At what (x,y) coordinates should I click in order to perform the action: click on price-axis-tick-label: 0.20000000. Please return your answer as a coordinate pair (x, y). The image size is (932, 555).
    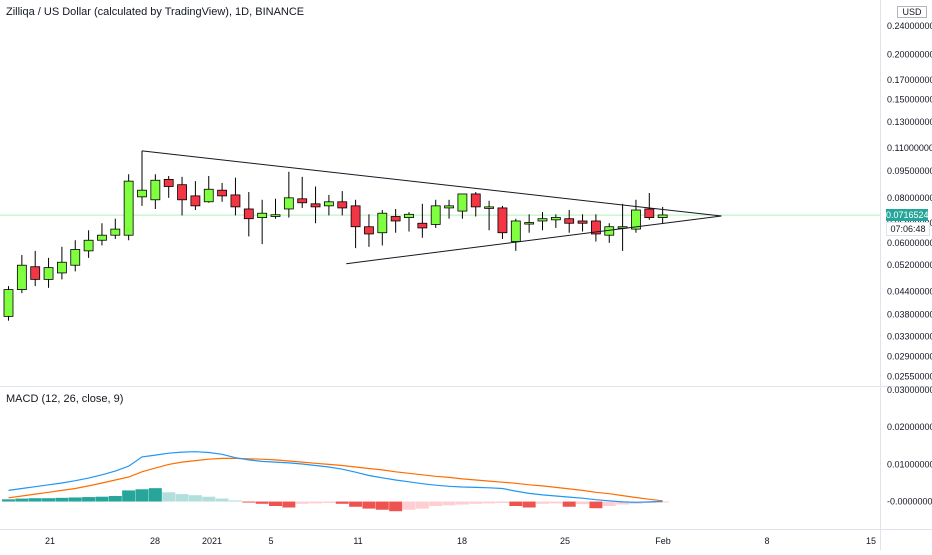
    Looking at the image, I should click on (909, 54).